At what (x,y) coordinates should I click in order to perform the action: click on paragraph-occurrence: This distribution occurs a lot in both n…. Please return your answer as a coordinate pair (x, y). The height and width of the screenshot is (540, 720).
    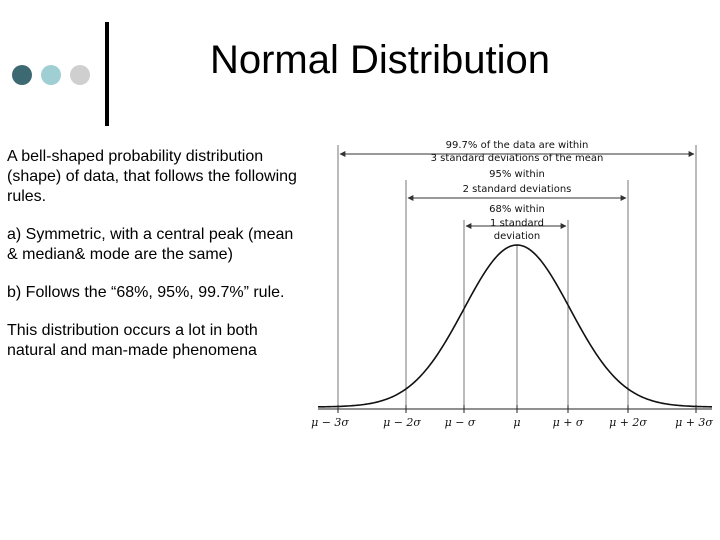
    Looking at the image, I should click on (132, 340).